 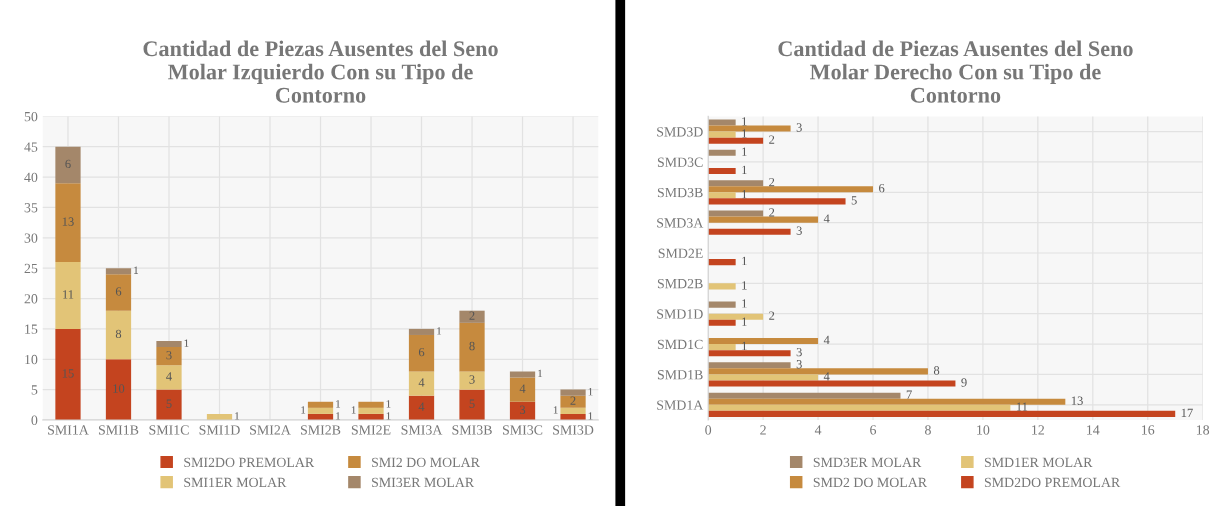 What do you see at coordinates (680, 283) in the screenshot?
I see `y-tick-label: SMD2B` at bounding box center [680, 283].